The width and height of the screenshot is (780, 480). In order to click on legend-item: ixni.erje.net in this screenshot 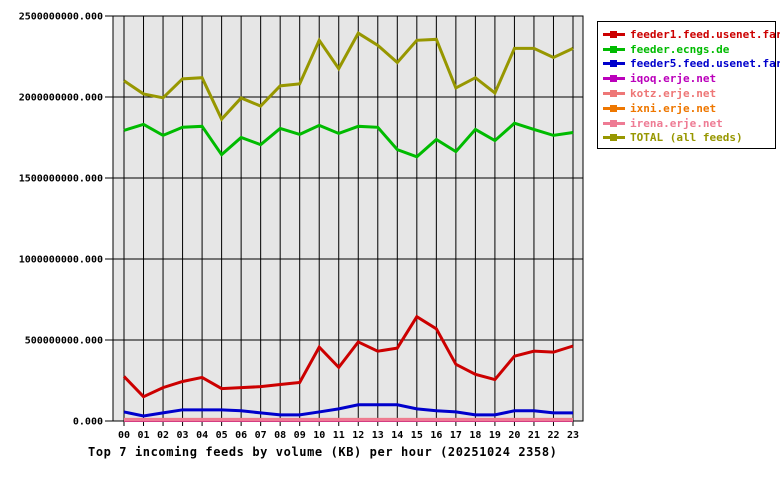, I will do `click(686, 108)`.